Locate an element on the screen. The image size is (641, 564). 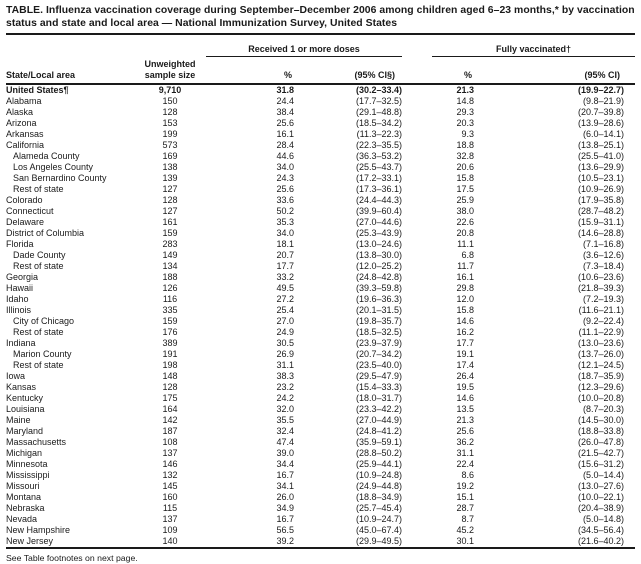
received-ci-cell: (20.7–34.2) is located at coordinates (378, 354).